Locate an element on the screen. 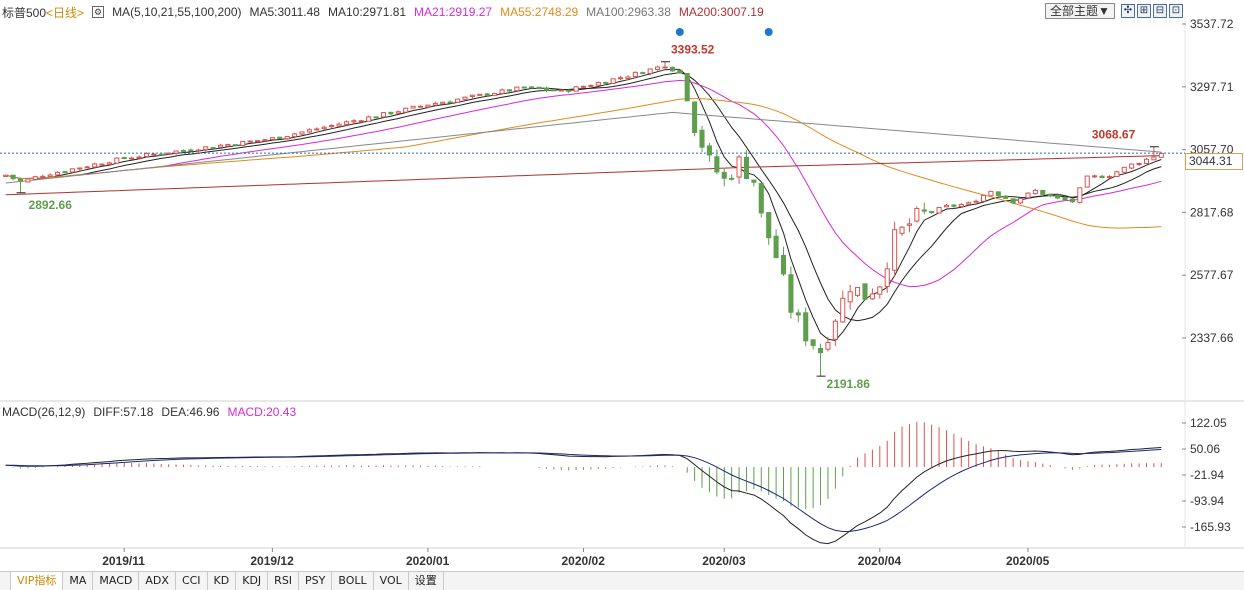  tab-vip: VIP指标 is located at coordinates (37, 581).